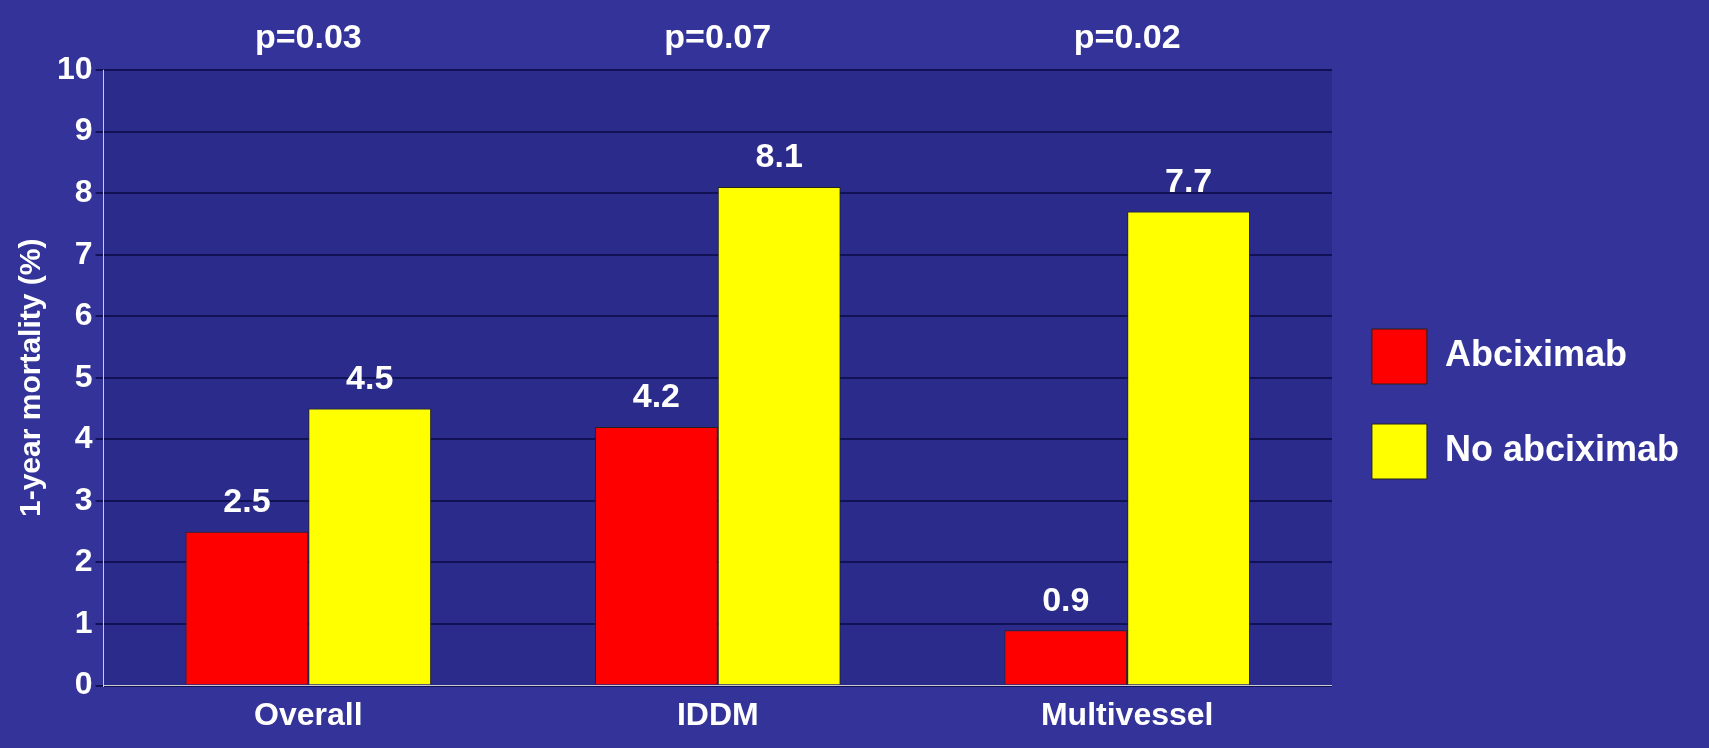 The width and height of the screenshot is (1709, 748). What do you see at coordinates (1535, 354) in the screenshot?
I see `legend-label: Abciximab` at bounding box center [1535, 354].